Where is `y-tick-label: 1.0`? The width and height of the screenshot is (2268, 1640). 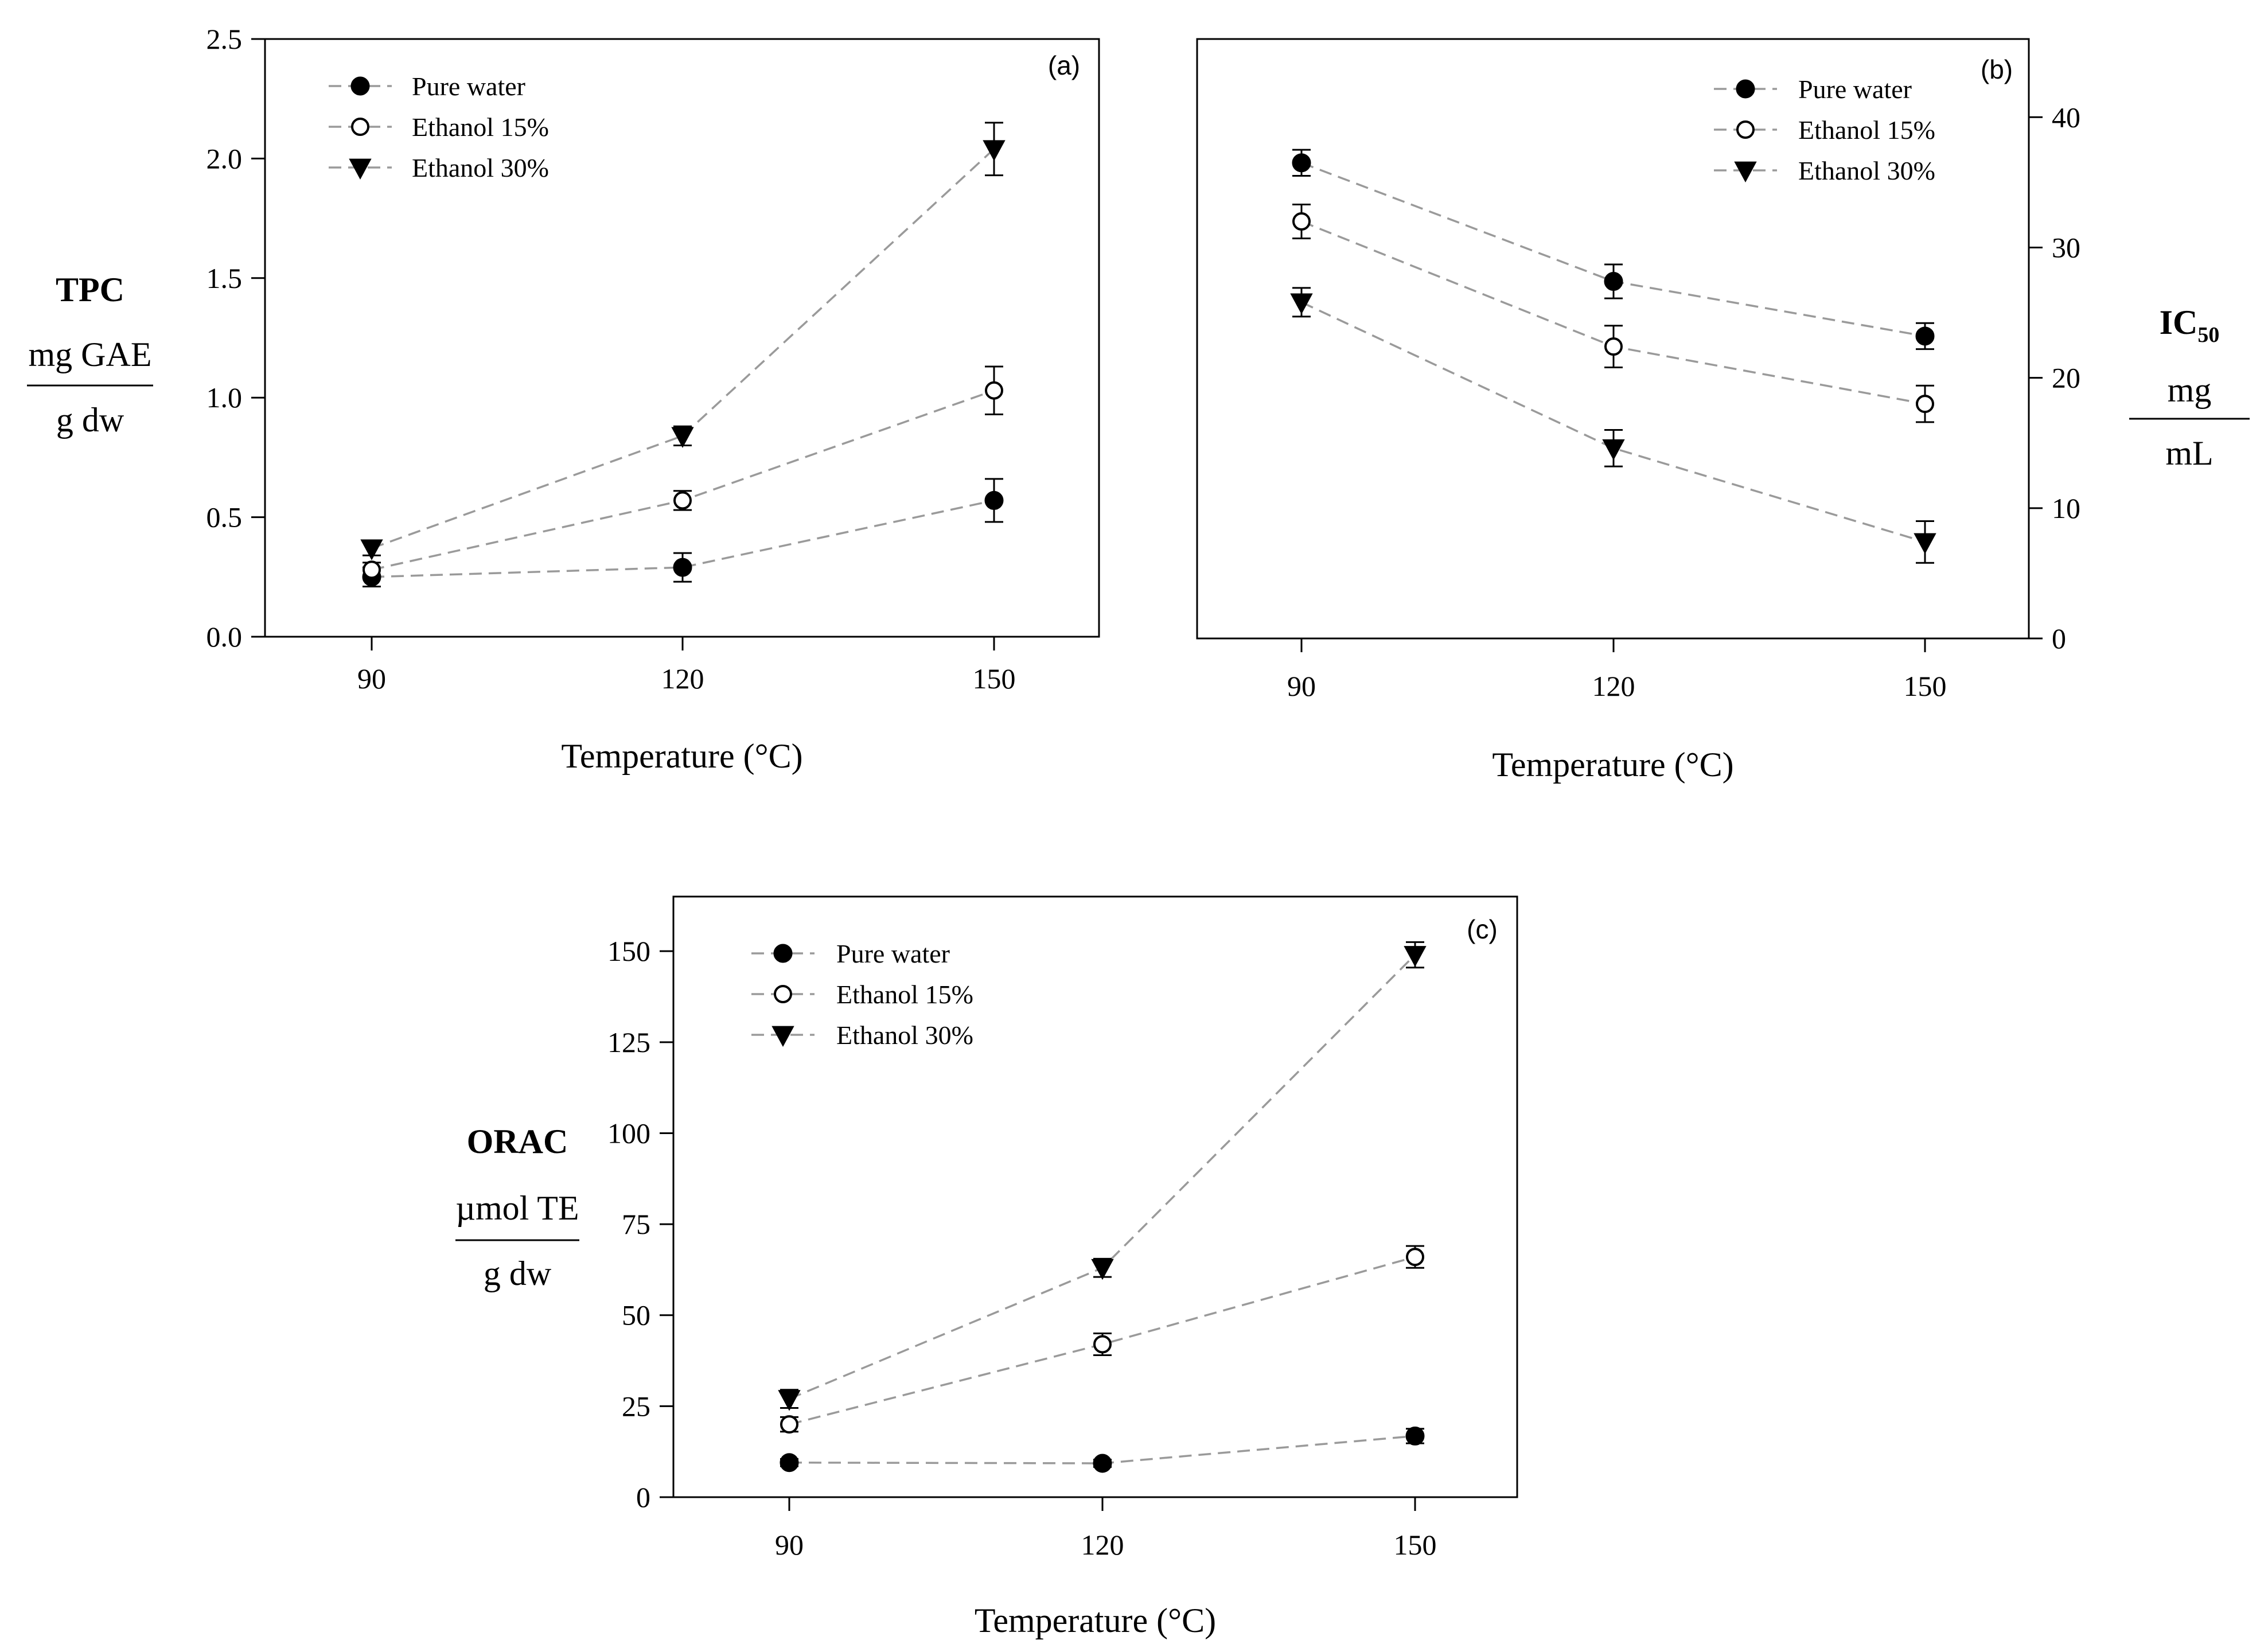
y-tick-label: 1.0 is located at coordinates (225, 398).